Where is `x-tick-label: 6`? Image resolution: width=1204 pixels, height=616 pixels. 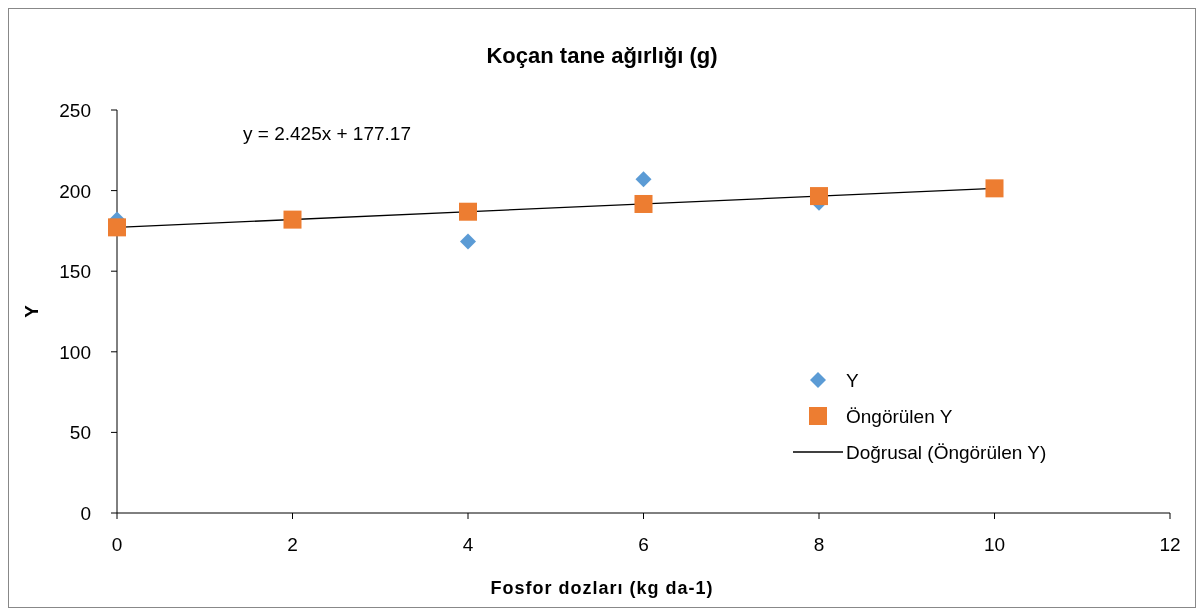
x-tick-label: 6 is located at coordinates (643, 544).